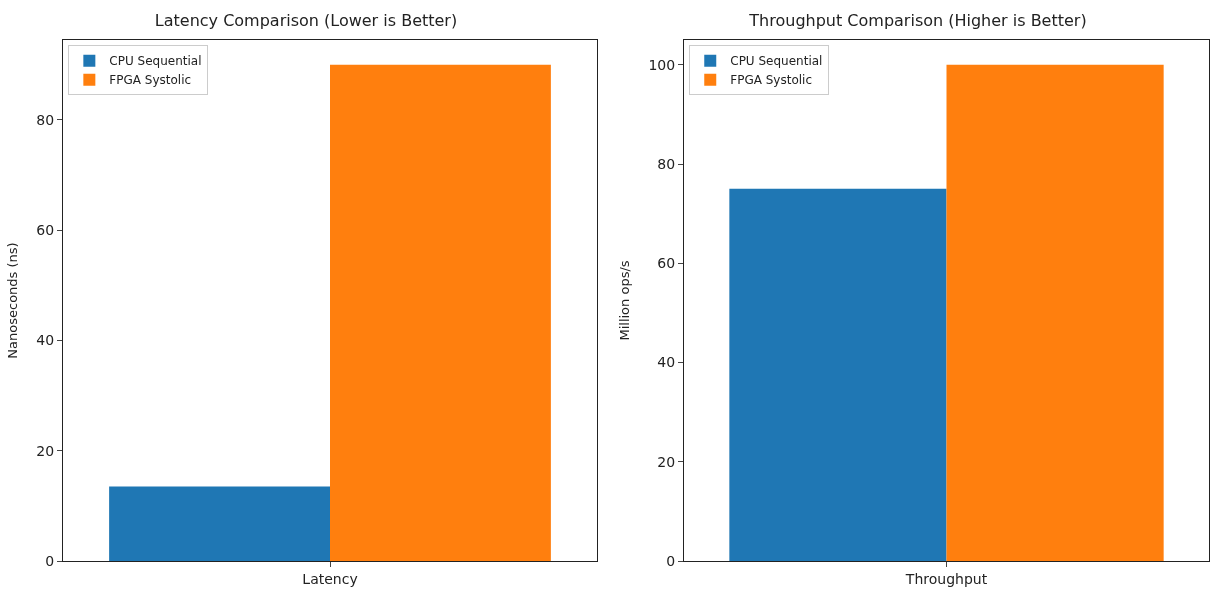  What do you see at coordinates (330, 578) in the screenshot?
I see `x-tick-label: Latency` at bounding box center [330, 578].